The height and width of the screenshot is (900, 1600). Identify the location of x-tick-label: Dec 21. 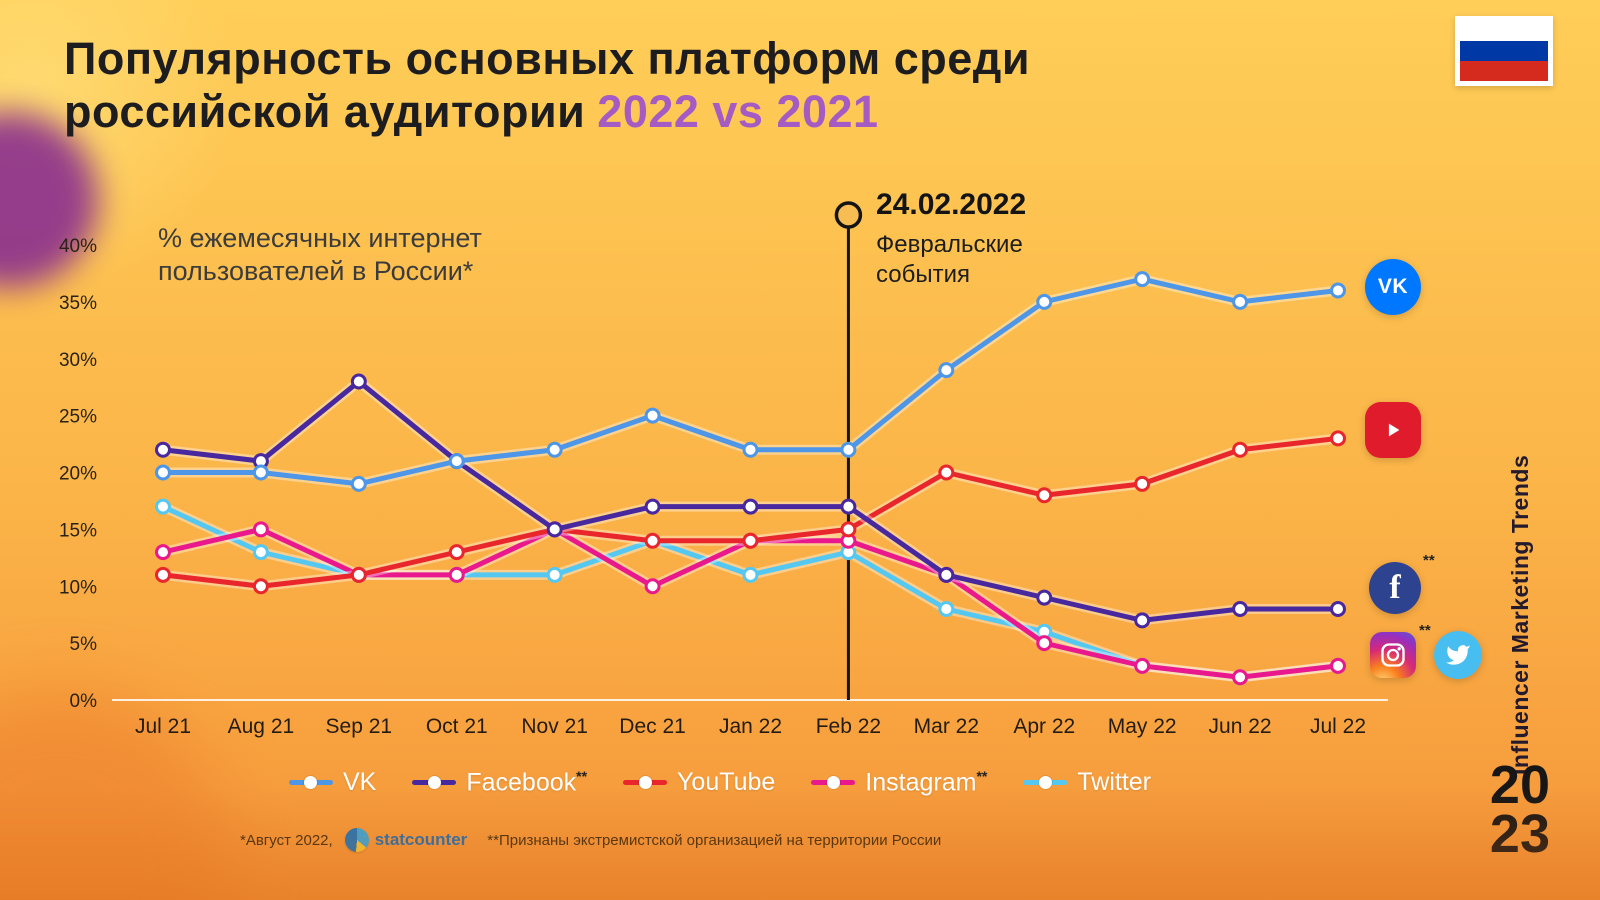
(652, 726).